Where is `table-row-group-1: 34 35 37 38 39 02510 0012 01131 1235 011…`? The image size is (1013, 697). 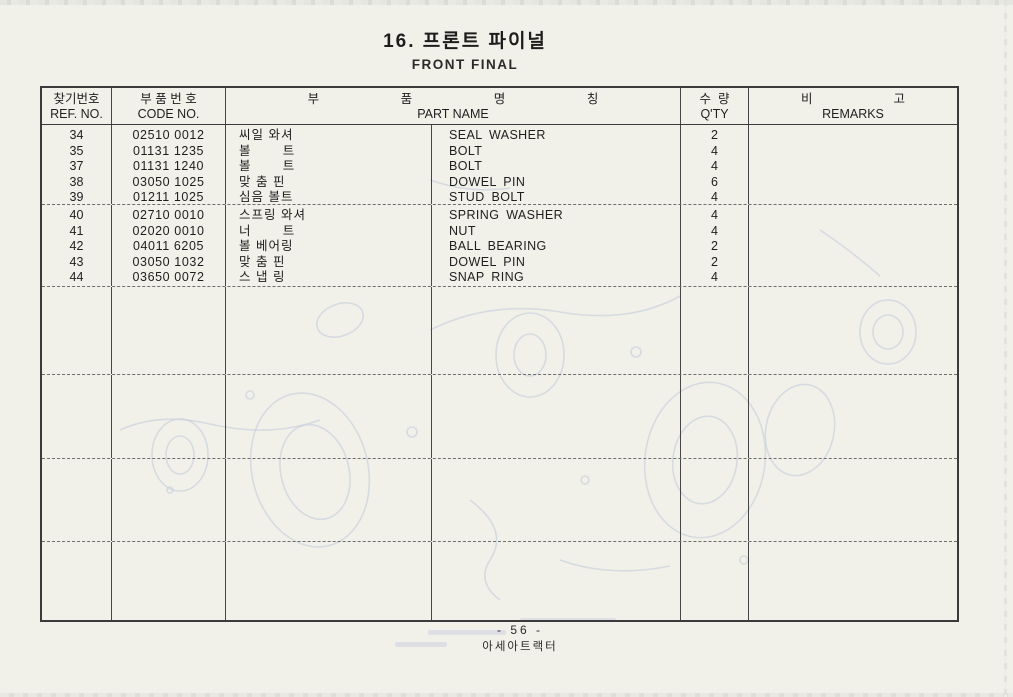
table-row-group-1: 34 35 37 38 39 02510 0012 01131 1235 011… is located at coordinates (499, 164).